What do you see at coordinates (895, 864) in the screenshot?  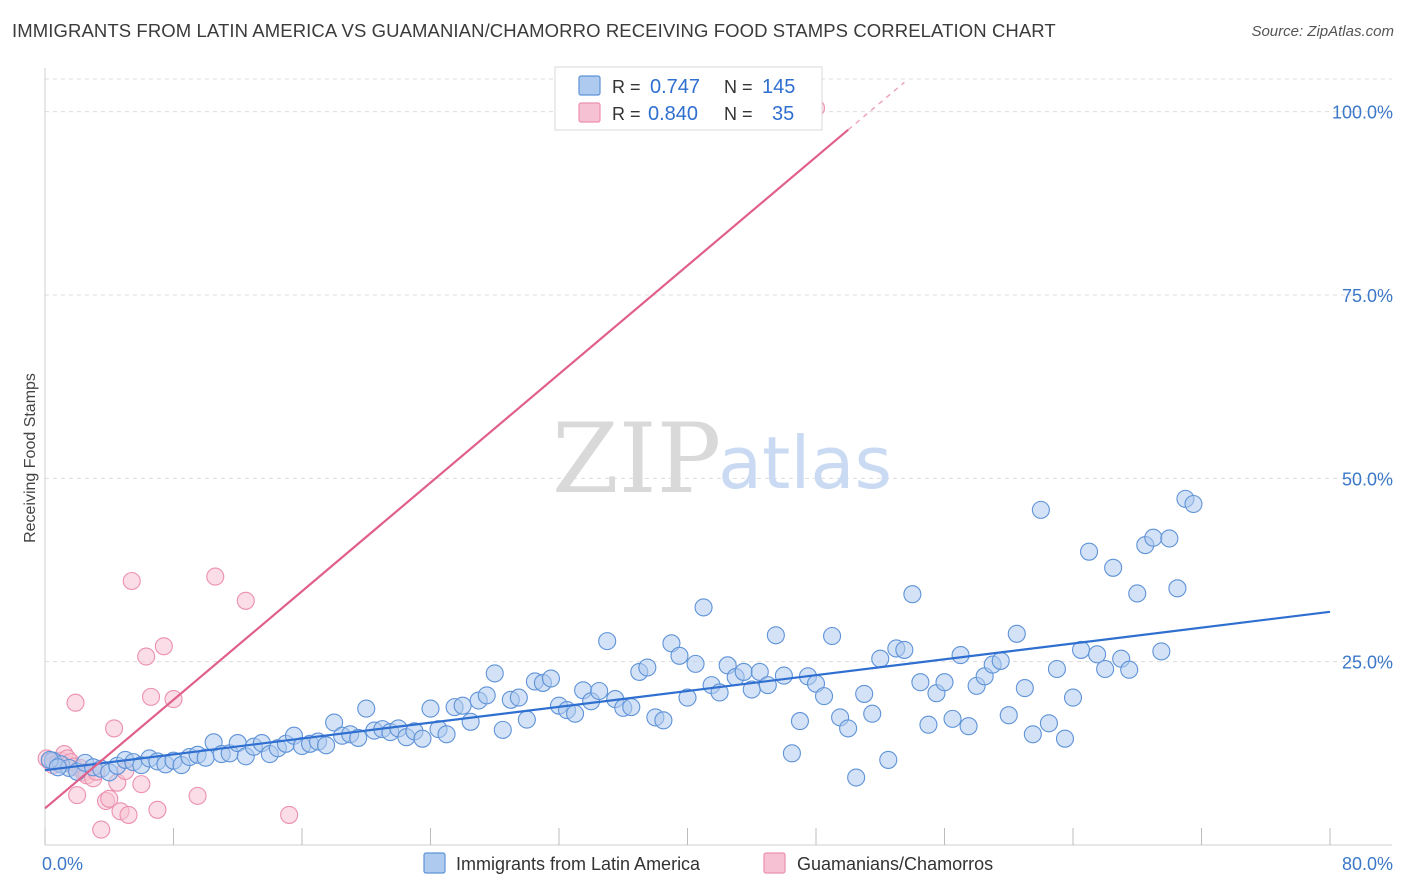 I see `bottom-legend-label-2: Guamanians/Chamorros` at bounding box center [895, 864].